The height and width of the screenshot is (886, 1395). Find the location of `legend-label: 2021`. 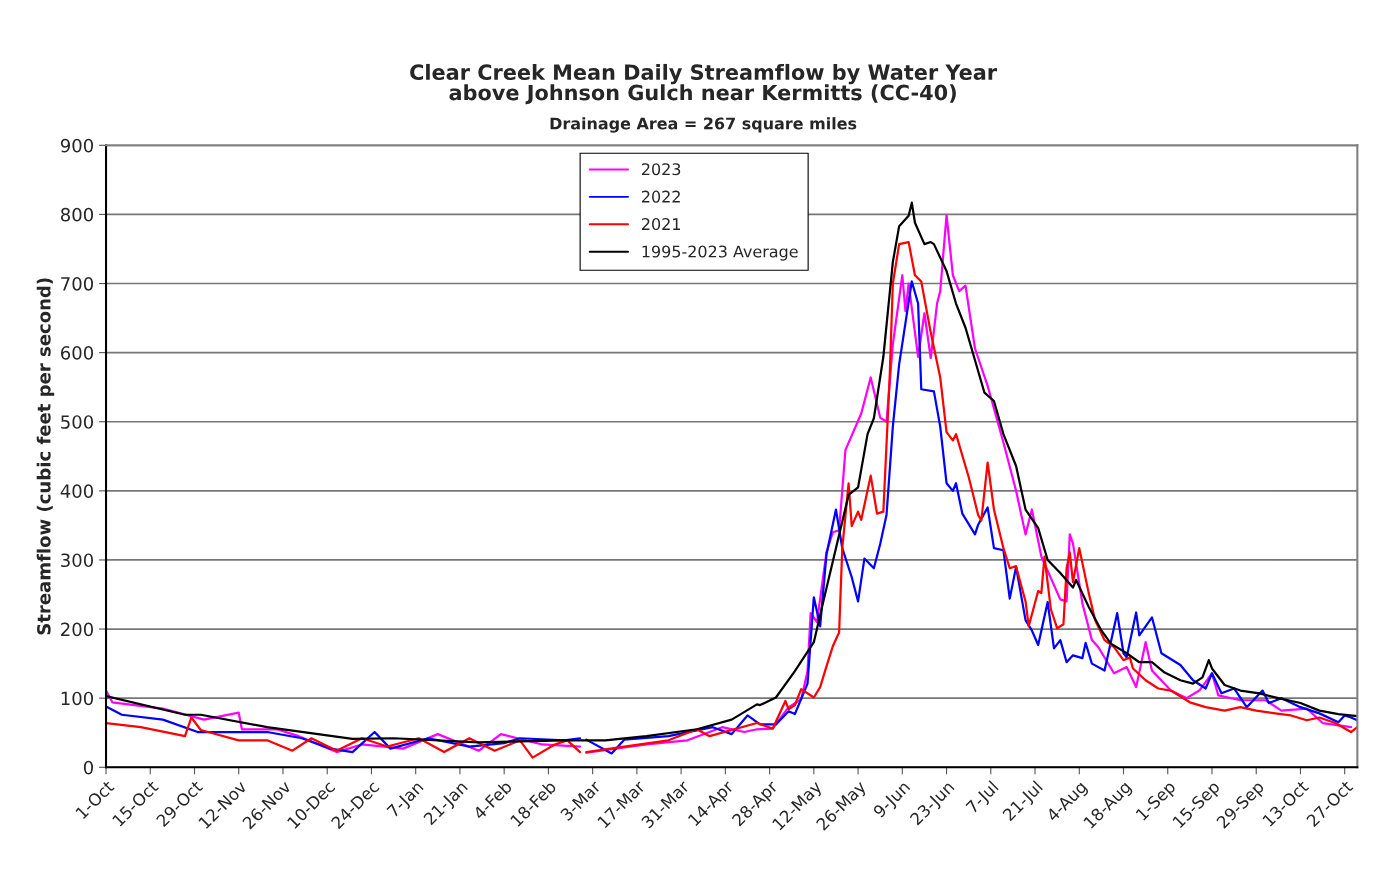

legend-label: 2021 is located at coordinates (661, 224).